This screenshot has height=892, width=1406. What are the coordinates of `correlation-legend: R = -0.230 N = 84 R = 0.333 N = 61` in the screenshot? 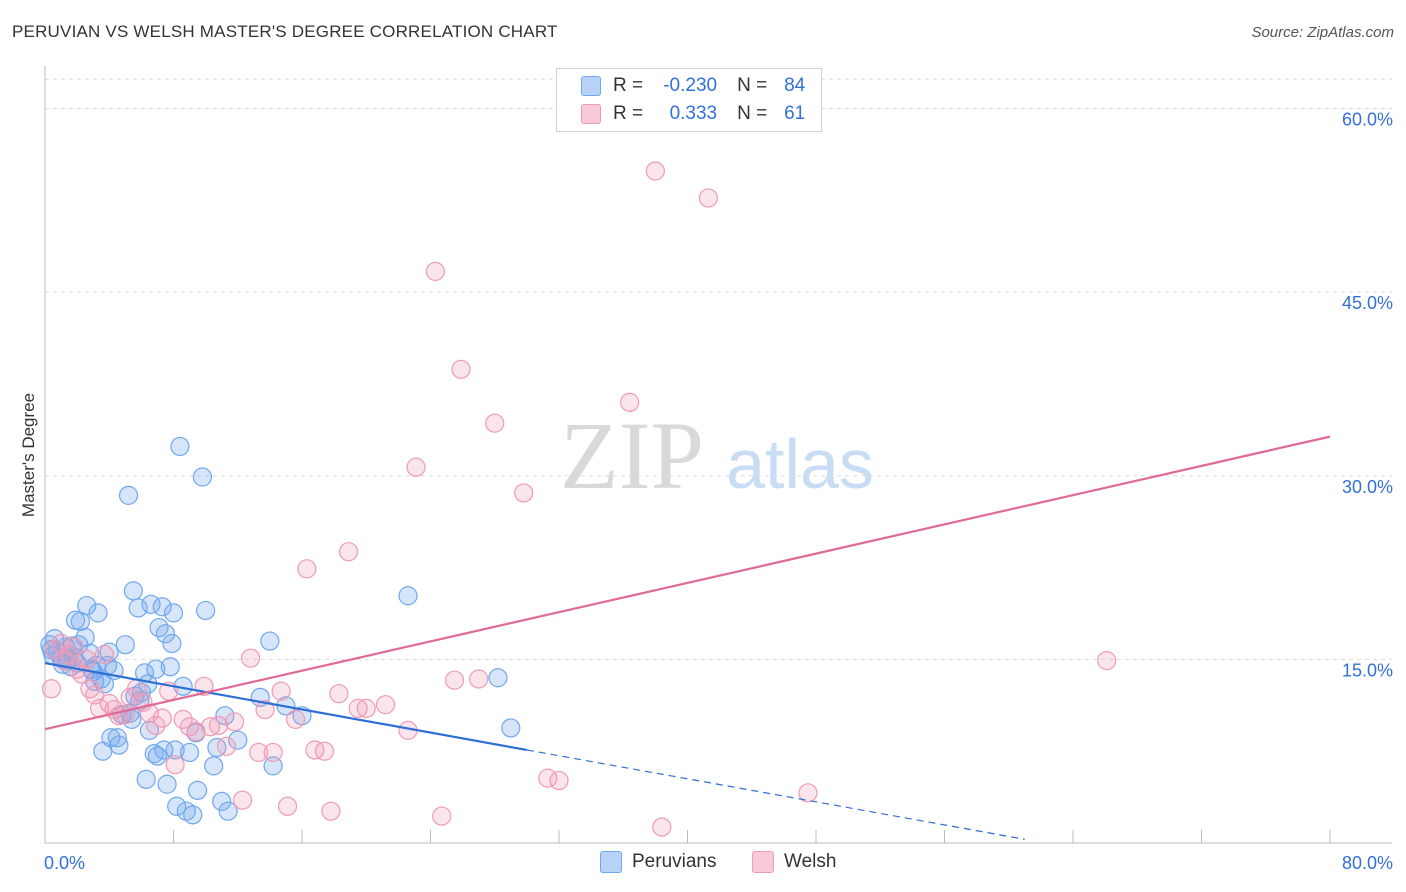 It's located at (689, 100).